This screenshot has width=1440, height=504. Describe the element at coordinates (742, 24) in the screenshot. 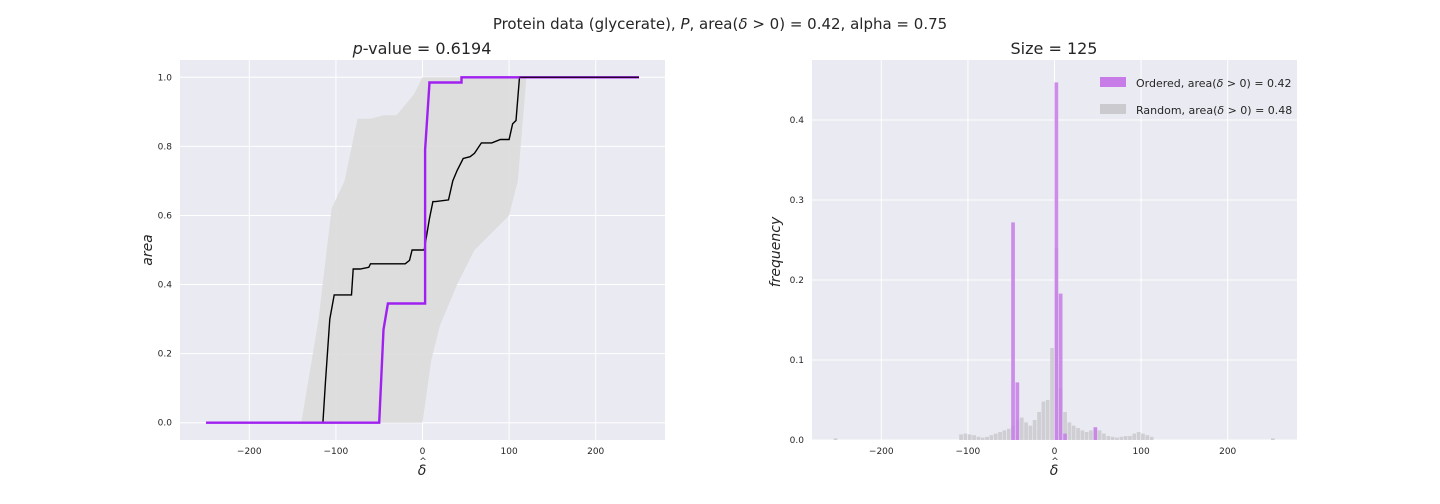

I see `suptitle-delta-hat: δ` at that location.